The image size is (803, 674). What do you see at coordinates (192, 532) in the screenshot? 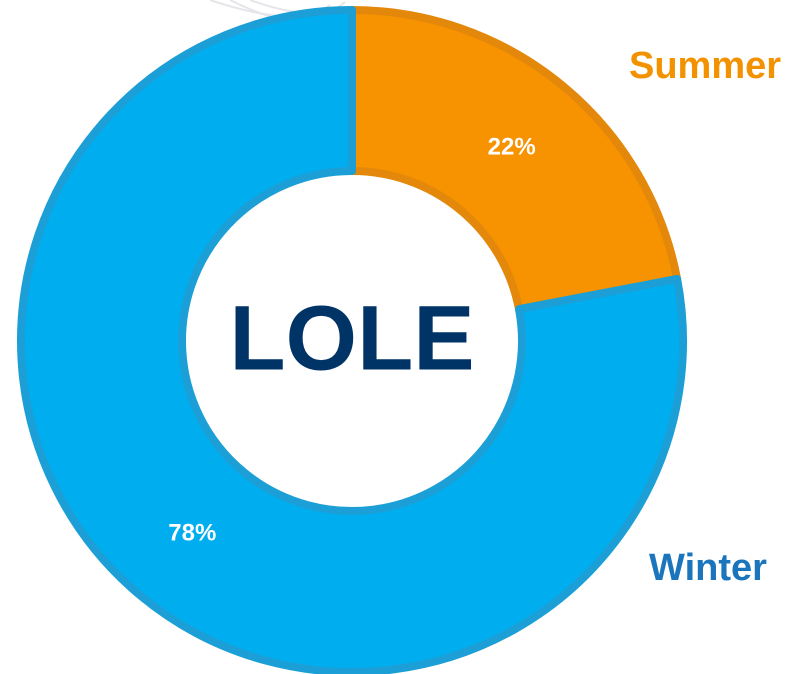
I see `value-label: 78%` at bounding box center [192, 532].